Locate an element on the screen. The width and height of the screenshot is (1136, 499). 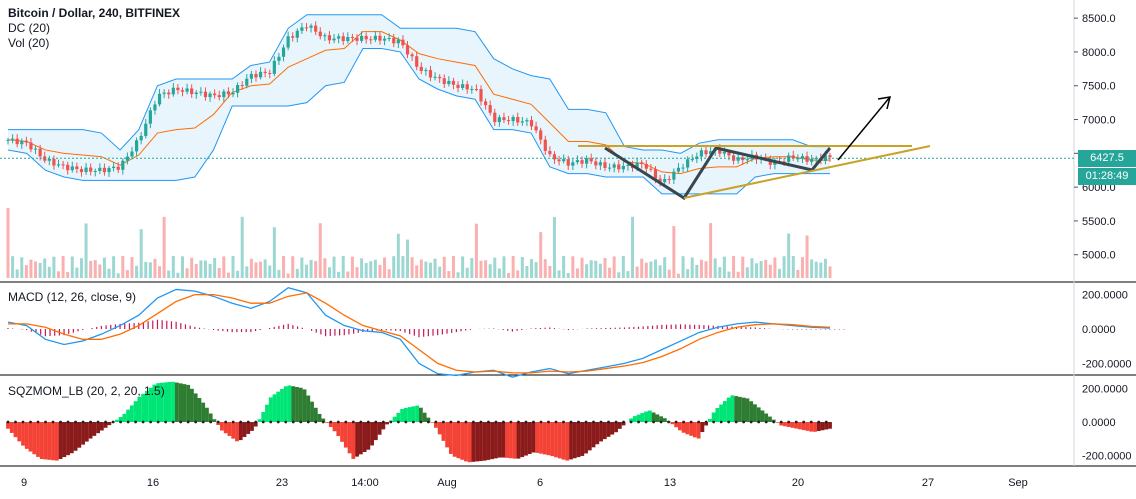
x-axis-tick-label: 9 is located at coordinates (24, 483).